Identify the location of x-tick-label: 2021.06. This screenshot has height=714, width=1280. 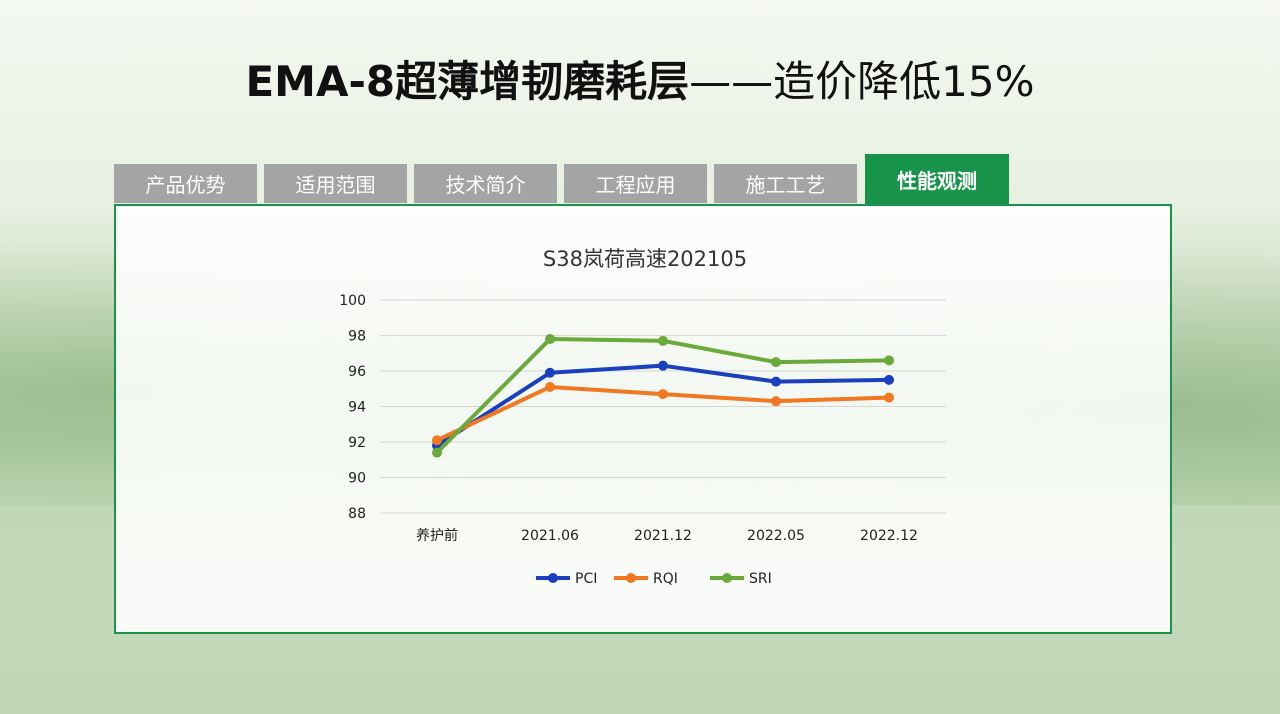
(550, 536).